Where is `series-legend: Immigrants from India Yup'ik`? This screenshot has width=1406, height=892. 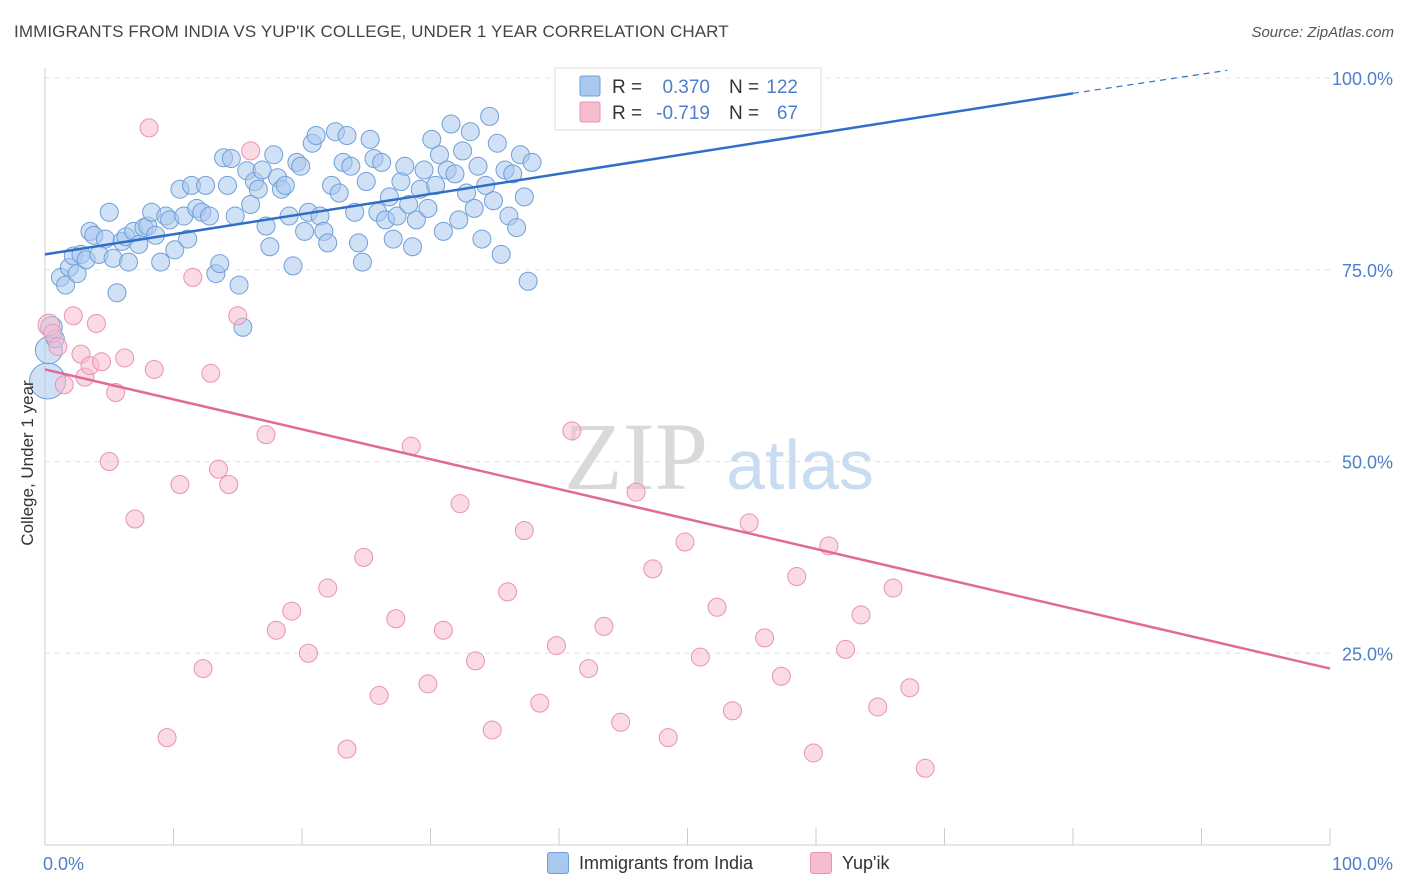
series-legend: Immigrants from India Yup'ik is located at coordinates (703, 865).